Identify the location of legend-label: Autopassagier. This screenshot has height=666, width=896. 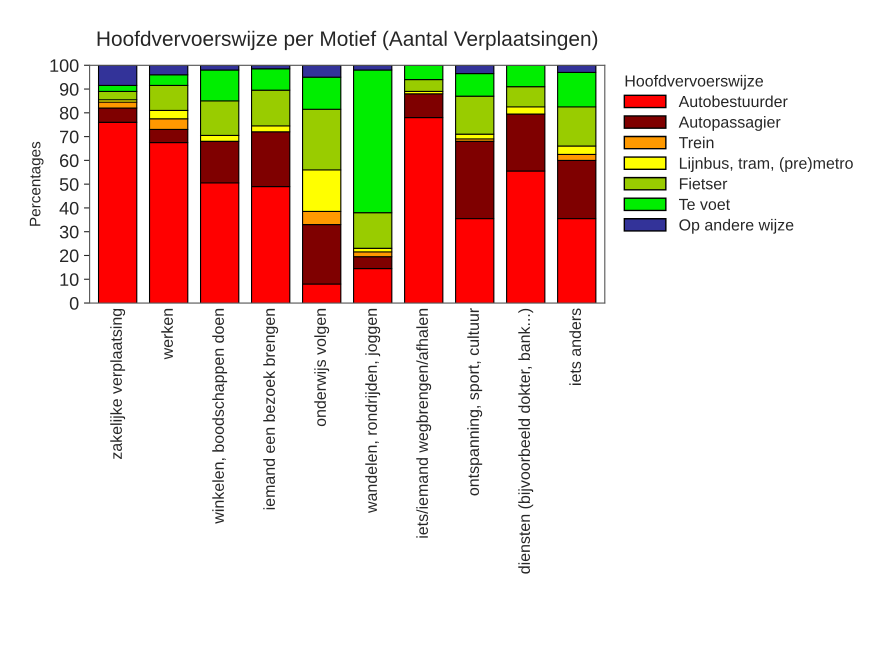
(729, 123).